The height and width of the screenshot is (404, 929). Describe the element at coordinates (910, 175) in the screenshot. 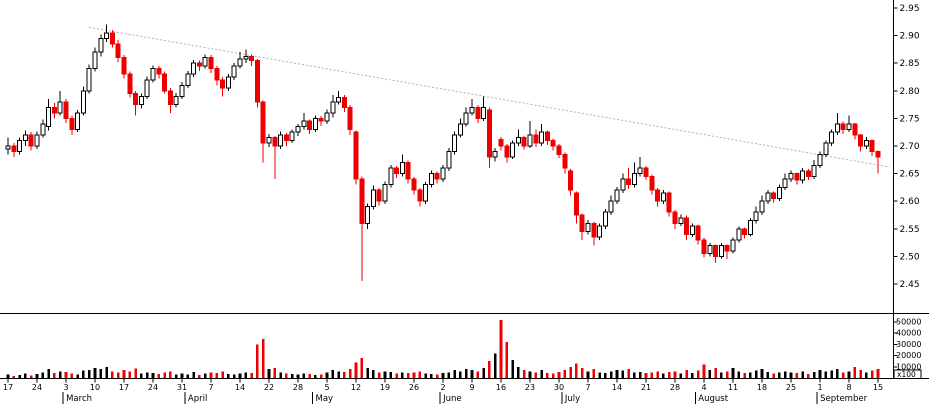

I see `price-tick-label: 2.65` at that location.